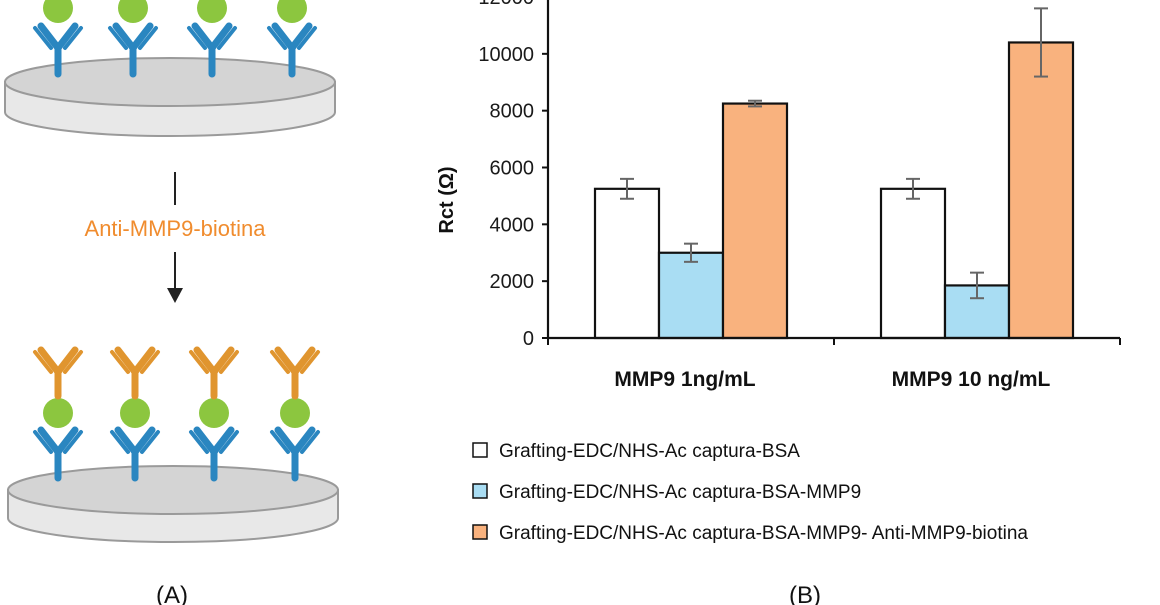 Image resolution: width=1160 pixels, height=605 pixels. I want to click on y-axis-ticks: 0 2000 4000 6000 8000 10000 12000, so click(513, 175).